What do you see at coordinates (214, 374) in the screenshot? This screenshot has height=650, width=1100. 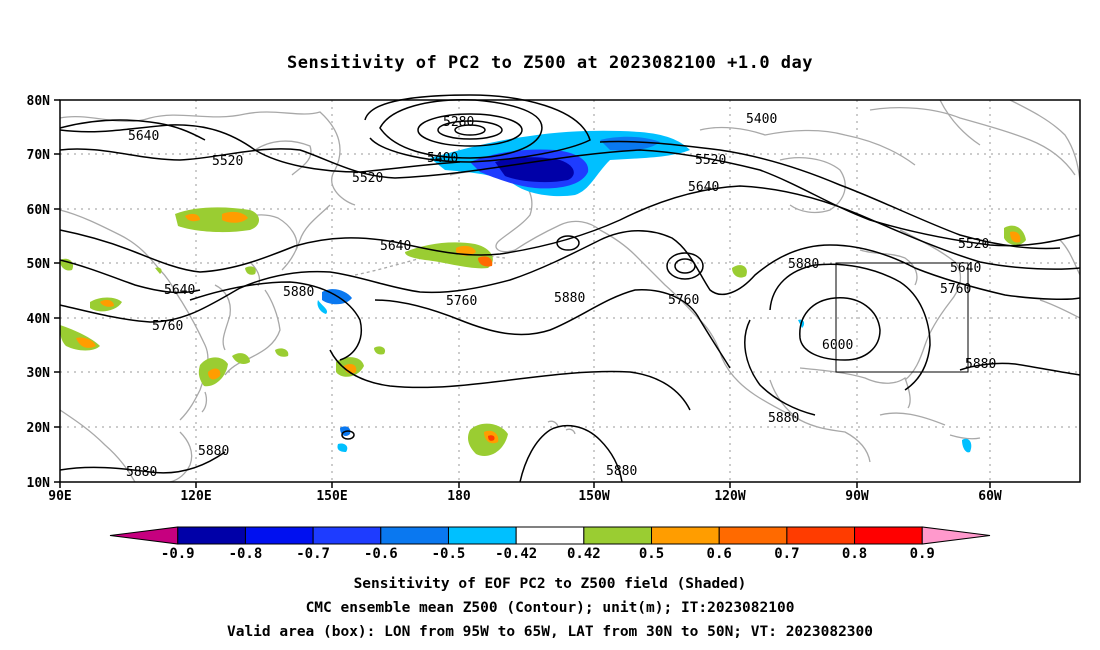 I see `shade-pos-6-core` at bounding box center [214, 374].